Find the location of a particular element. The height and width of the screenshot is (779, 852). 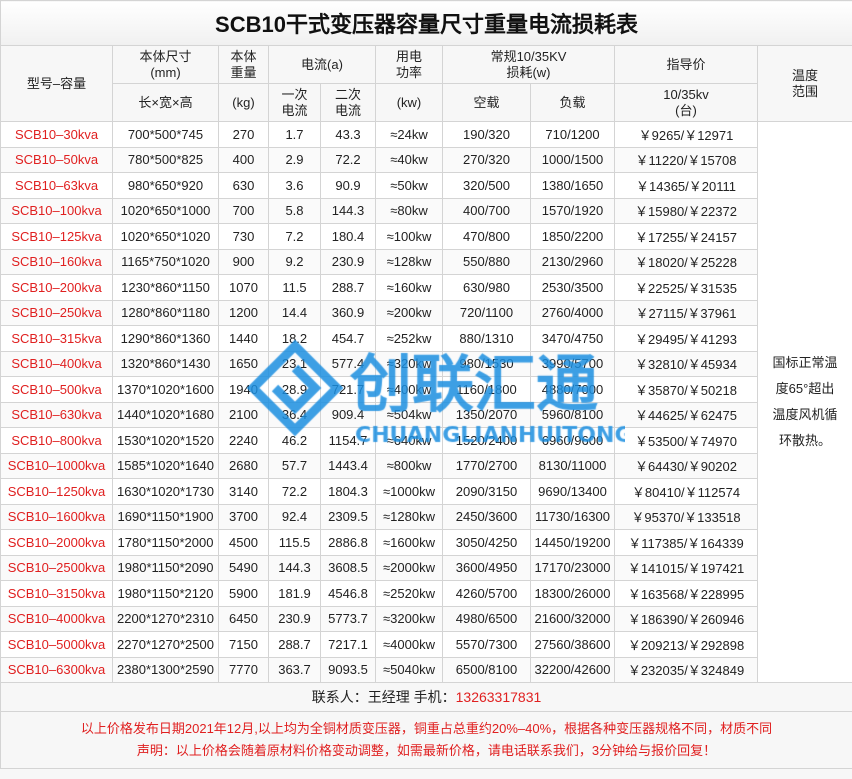

cell-noload-loss: 1160/1800 is located at coordinates (486, 389).